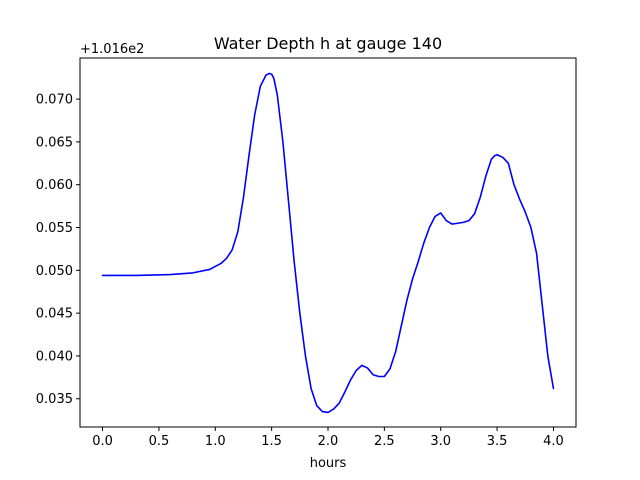 This screenshot has height=480, width=640. I want to click on x-tick-label: 0.5, so click(159, 441).